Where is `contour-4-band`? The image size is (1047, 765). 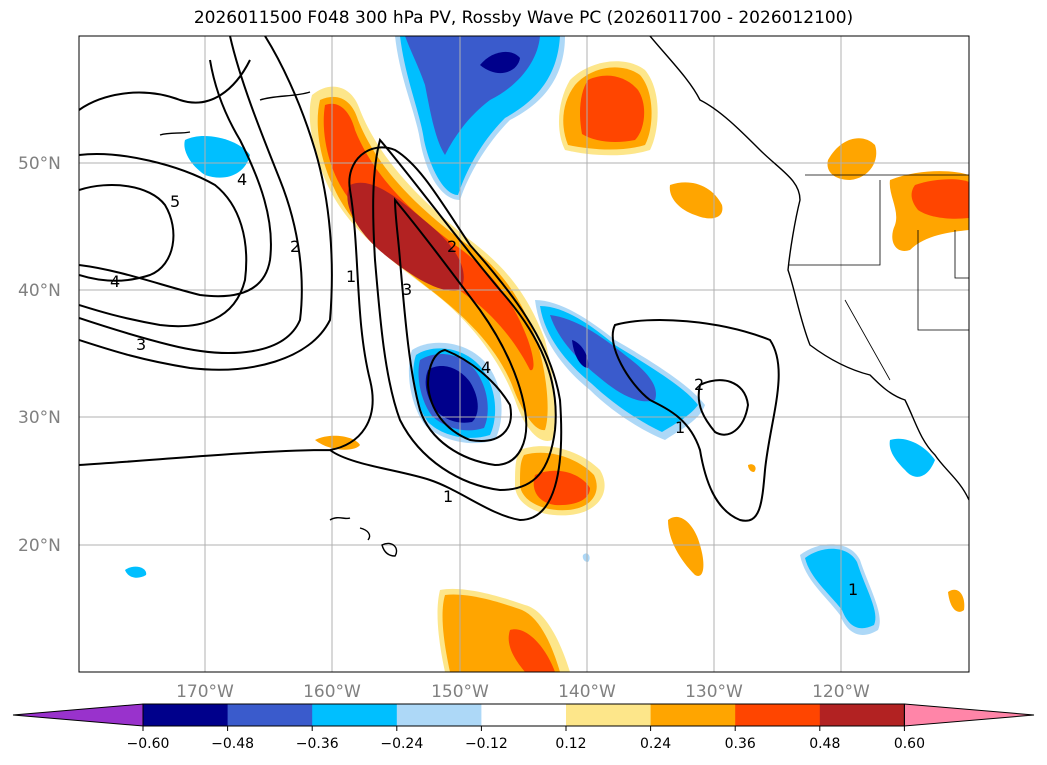 contour-4-band is located at coordinates (469, 395).